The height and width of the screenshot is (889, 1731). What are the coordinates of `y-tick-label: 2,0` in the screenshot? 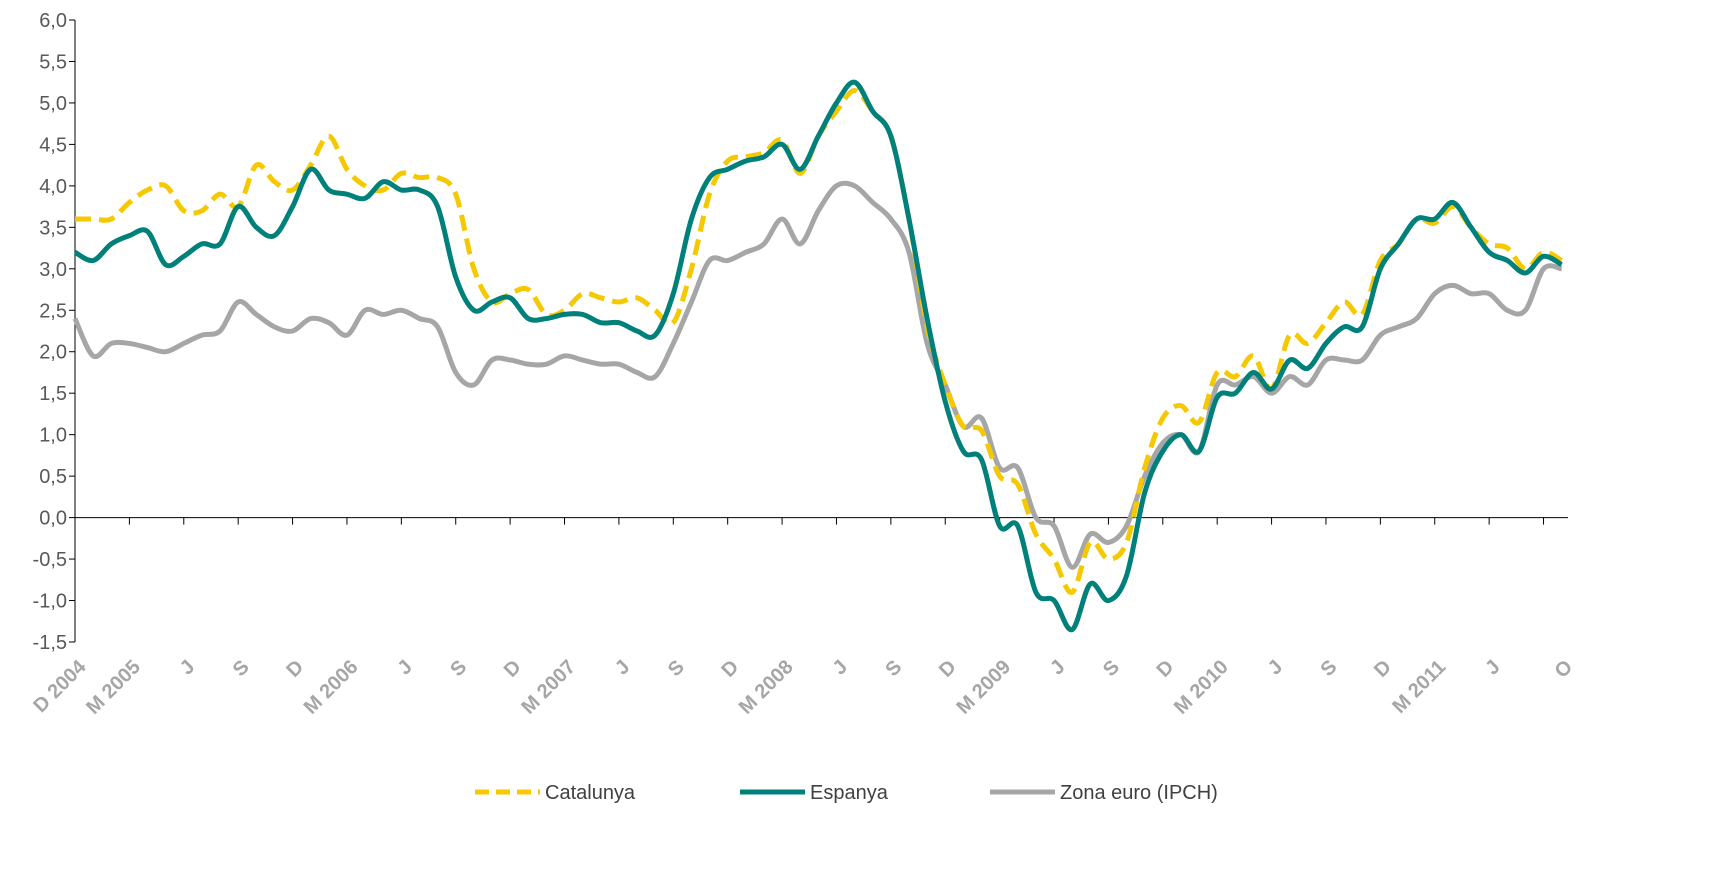 It's located at (53, 353).